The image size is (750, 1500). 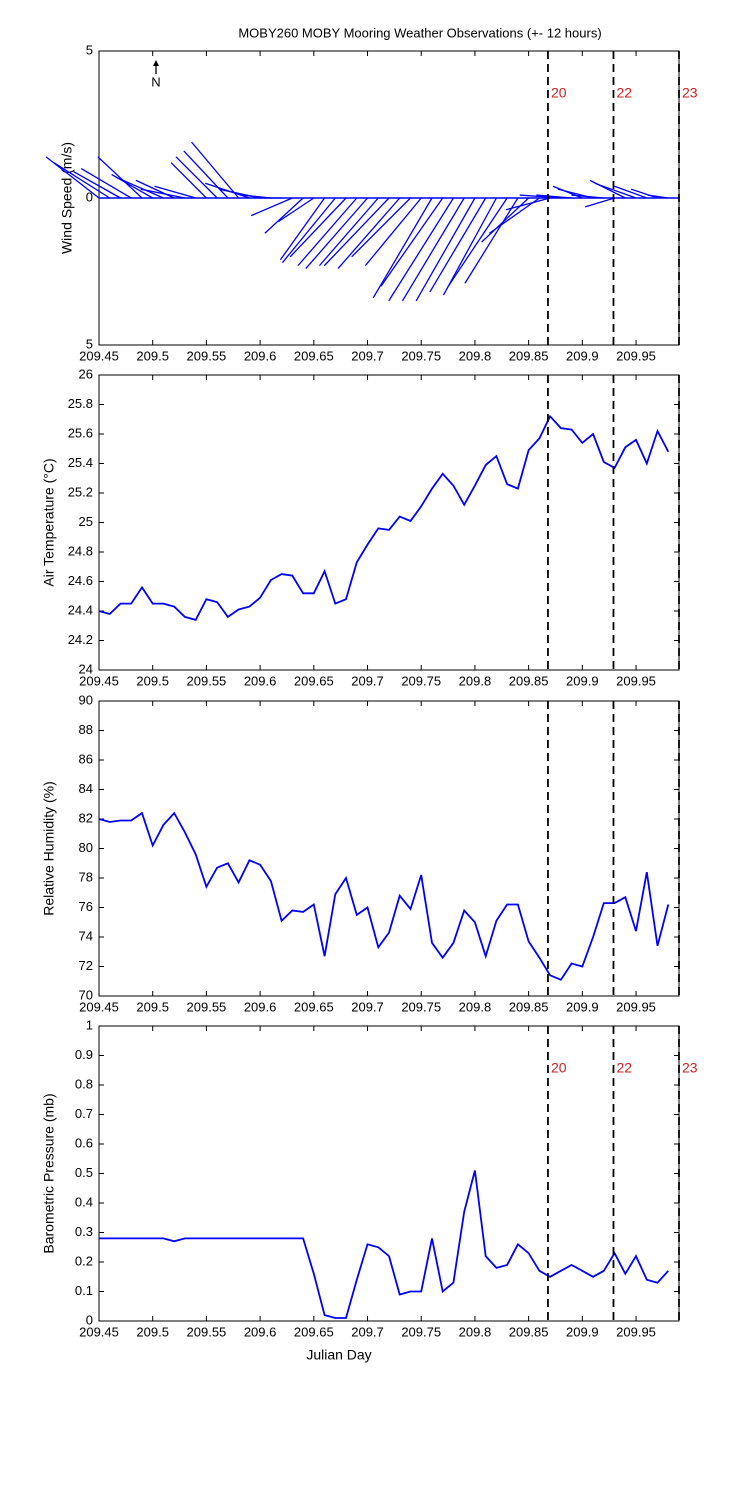 I want to click on y-tick-label: 0.5, so click(x=84, y=1172).